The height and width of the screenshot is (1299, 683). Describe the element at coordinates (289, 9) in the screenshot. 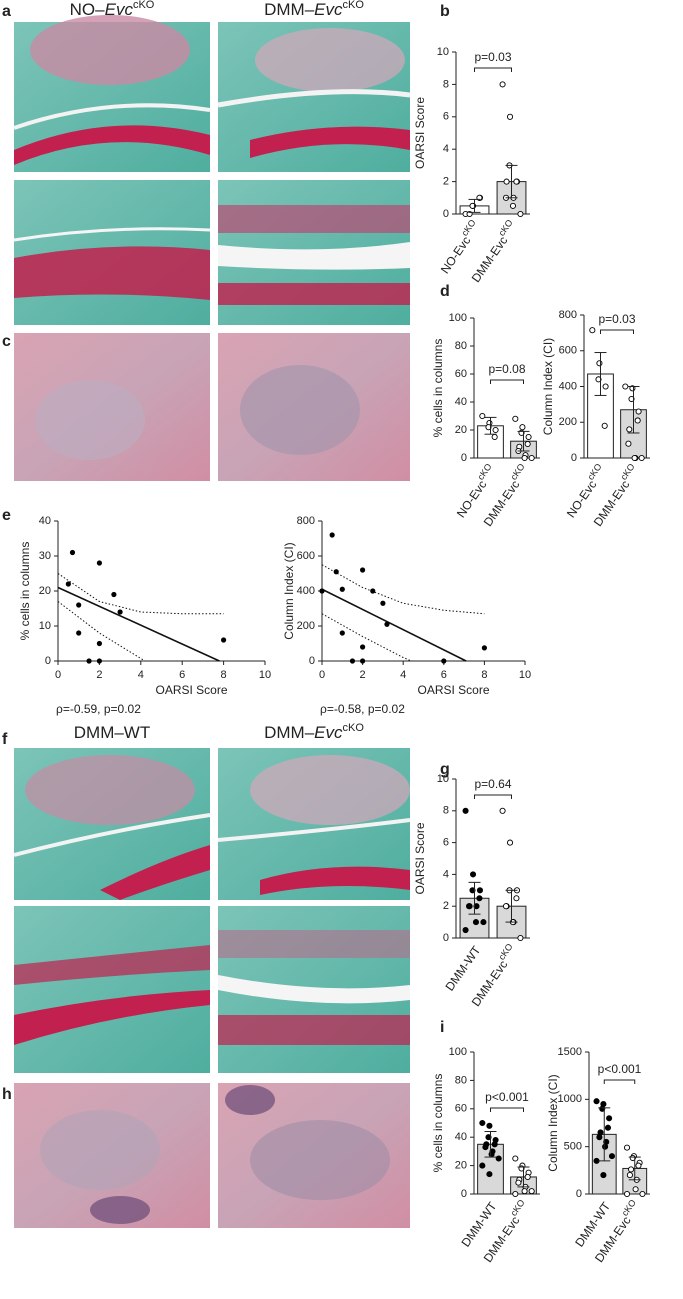

I see `title-part: DMM–` at that location.